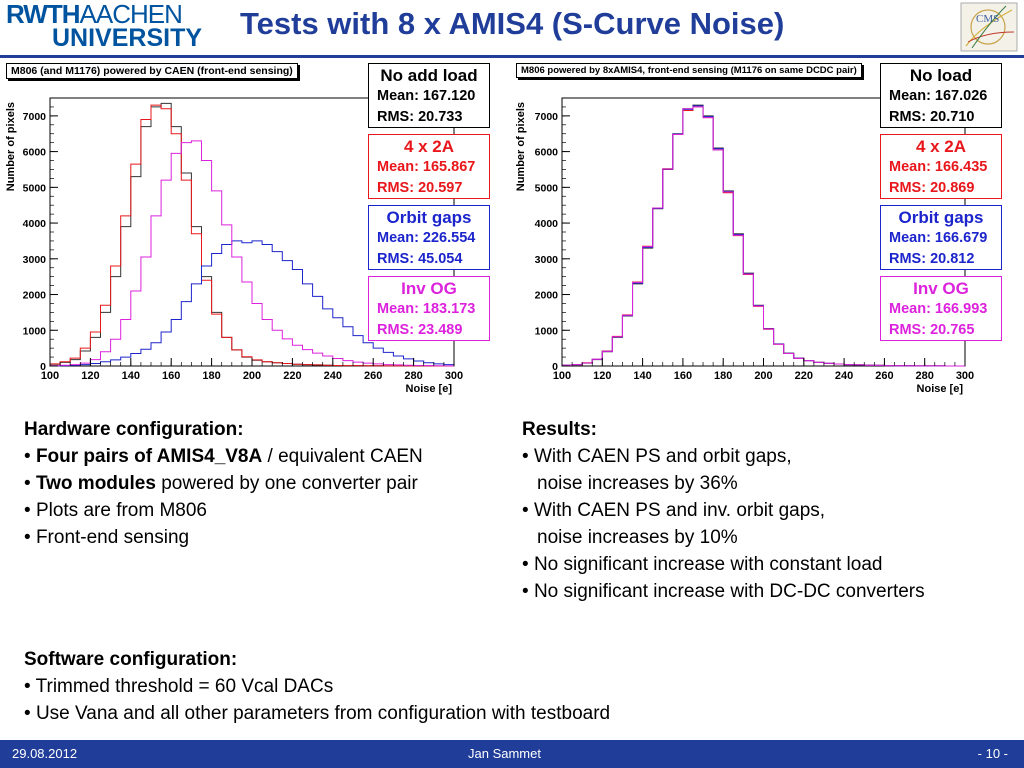 Image resolution: width=1024 pixels, height=768 pixels. What do you see at coordinates (420, 330) in the screenshot?
I see `stat-box-rms: RMS: 23.489` at bounding box center [420, 330].